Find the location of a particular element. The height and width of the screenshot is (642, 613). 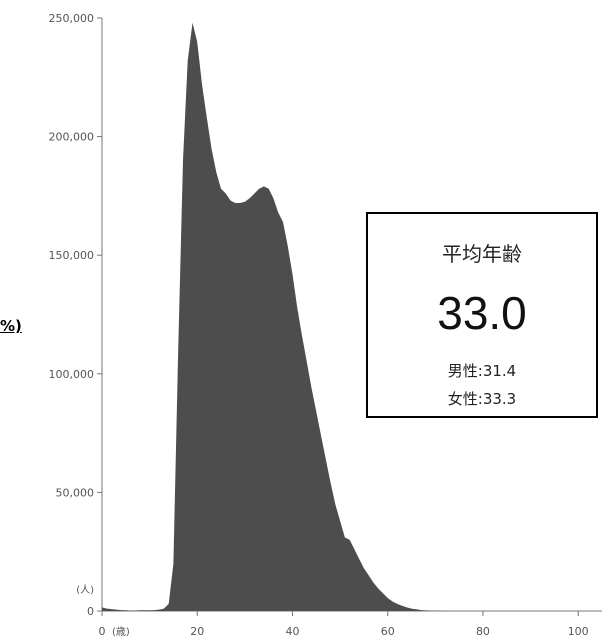

female-average-age: 女性:33.3 is located at coordinates (482, 399).